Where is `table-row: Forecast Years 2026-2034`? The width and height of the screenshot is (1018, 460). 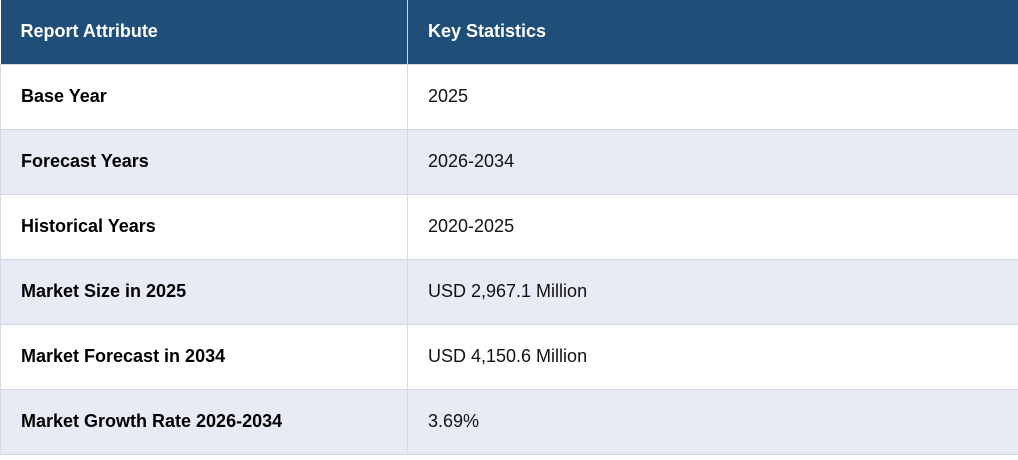
table-row: Forecast Years 2026-2034 is located at coordinates (509, 161).